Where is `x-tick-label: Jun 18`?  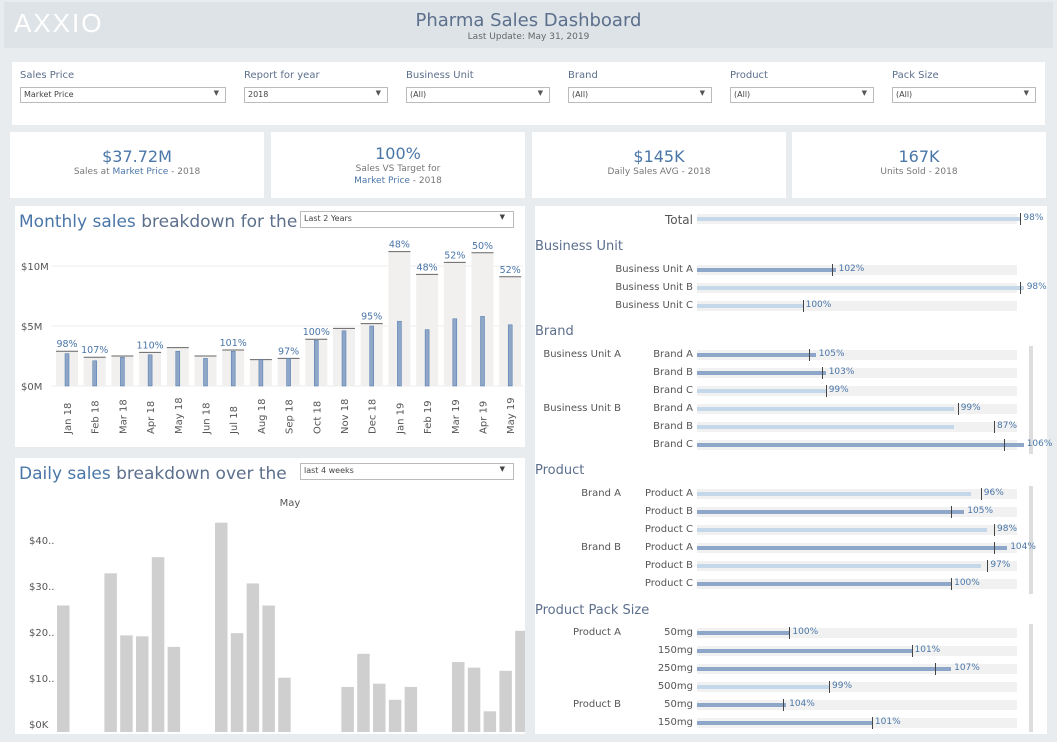
x-tick-label: Jun 18 is located at coordinates (207, 418).